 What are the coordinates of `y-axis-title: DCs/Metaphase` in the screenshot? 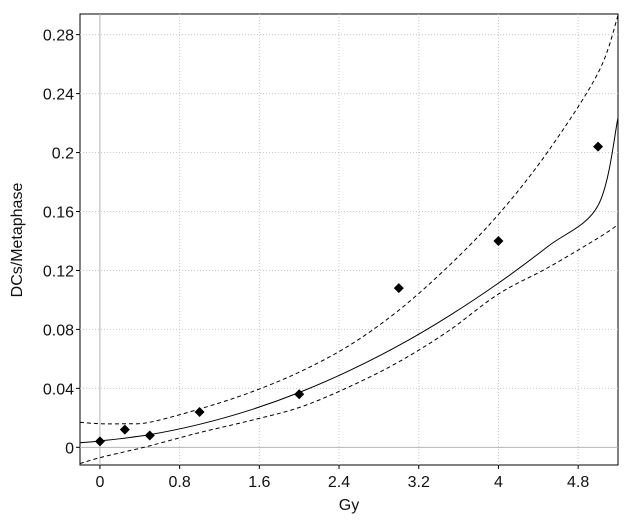 It's located at (17, 240).